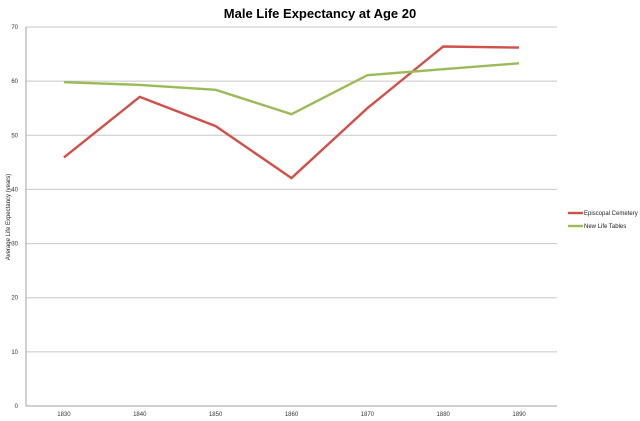 This screenshot has width=640, height=421. Describe the element at coordinates (444, 415) in the screenshot. I see `x-tick-label: 1880` at that location.